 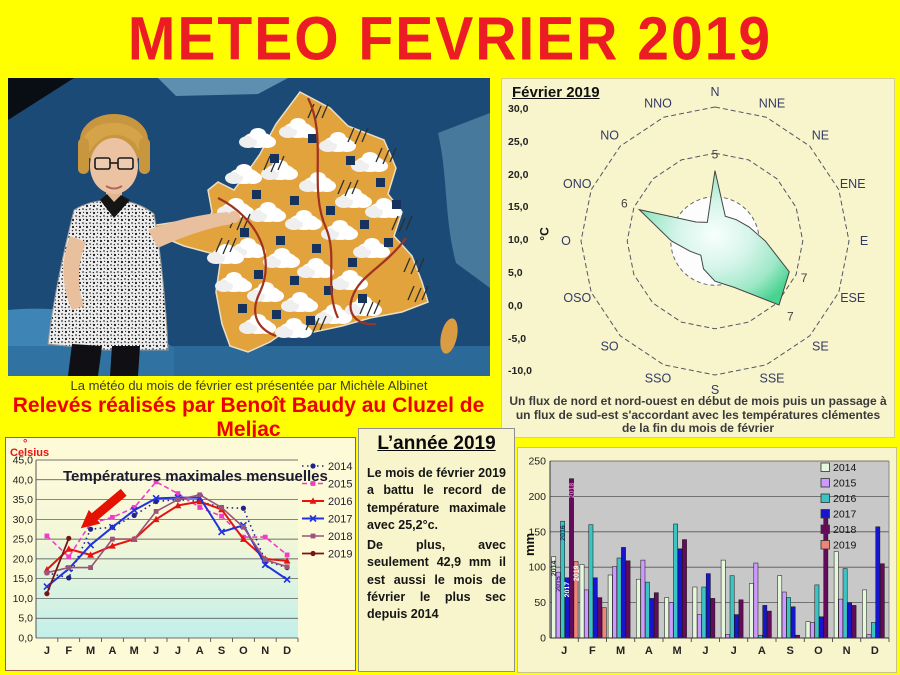 I want to click on radar-scale-tick: -5,0, so click(x=517, y=338).